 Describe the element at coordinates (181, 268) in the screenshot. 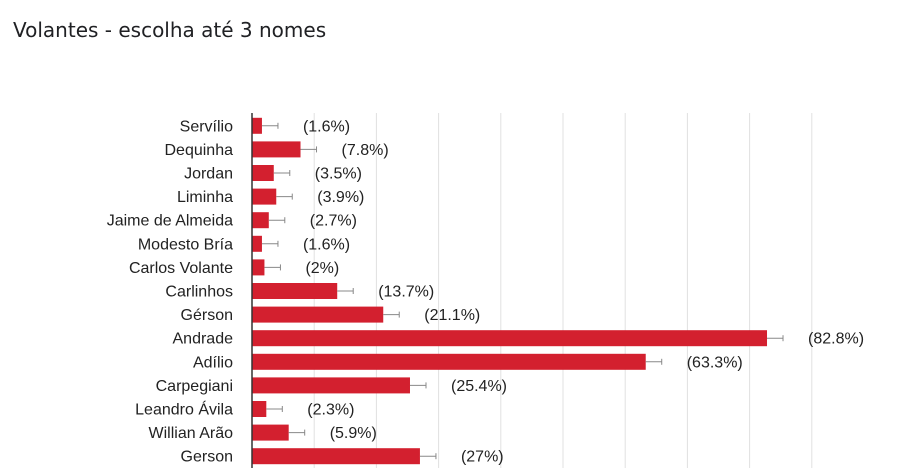

I see `category-label: Carlos Volante` at that location.